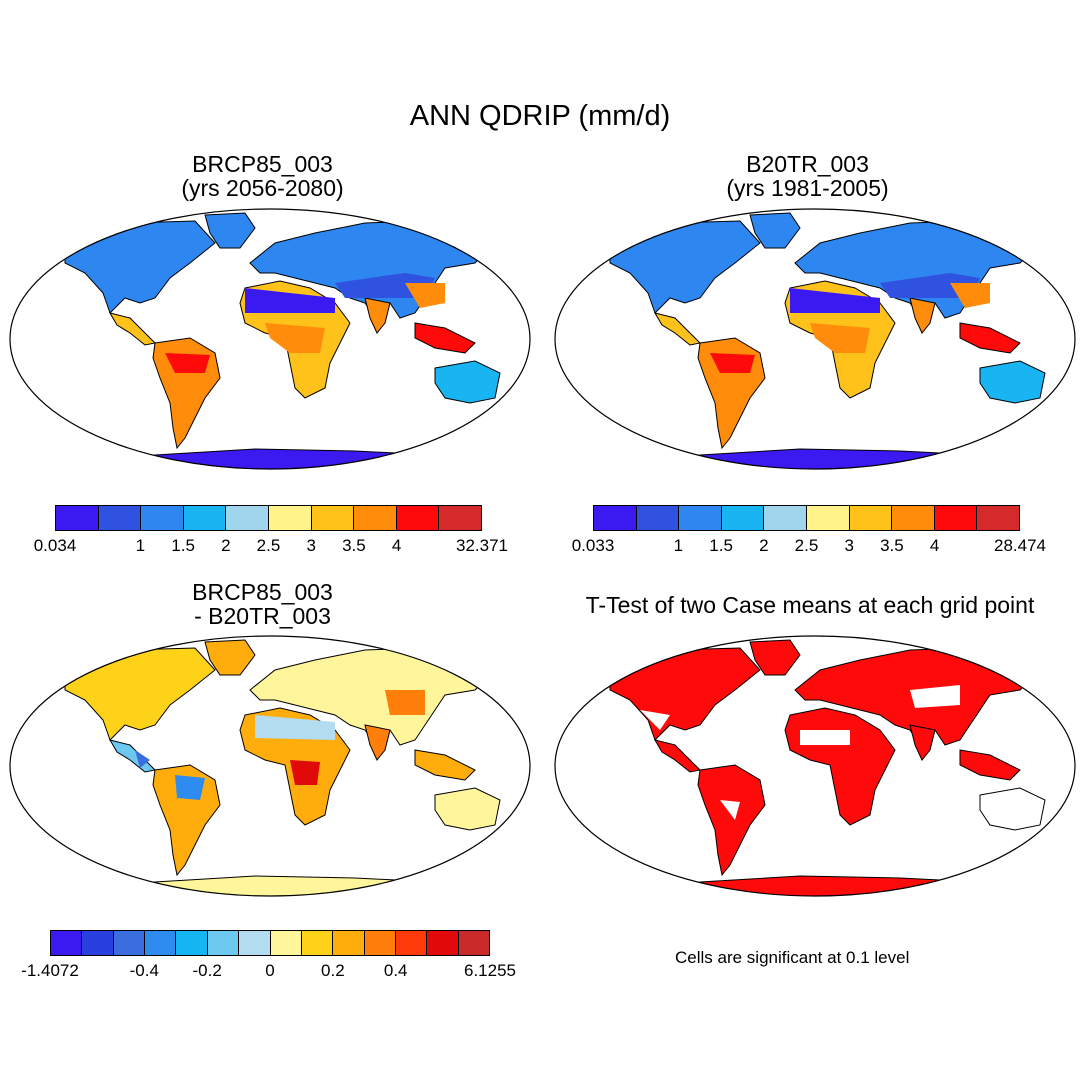  What do you see at coordinates (262, 188) in the screenshot?
I see `panel-title-case1-line2: (yrs 2056-2080)` at bounding box center [262, 188].